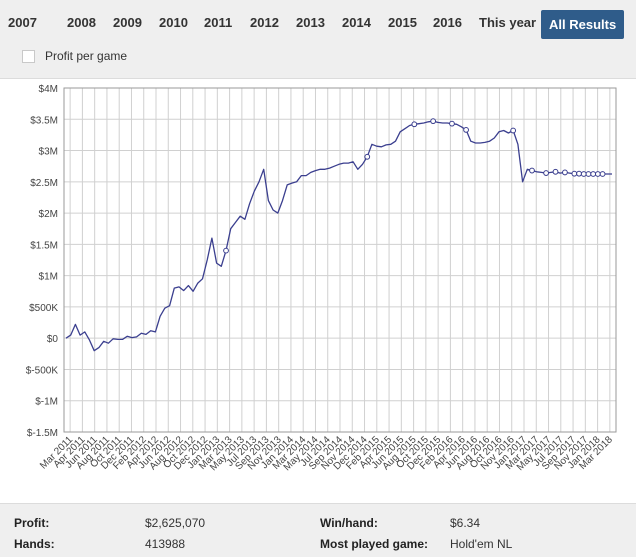 The height and width of the screenshot is (557, 636). I want to click on tab-2011: 2011, so click(218, 22).